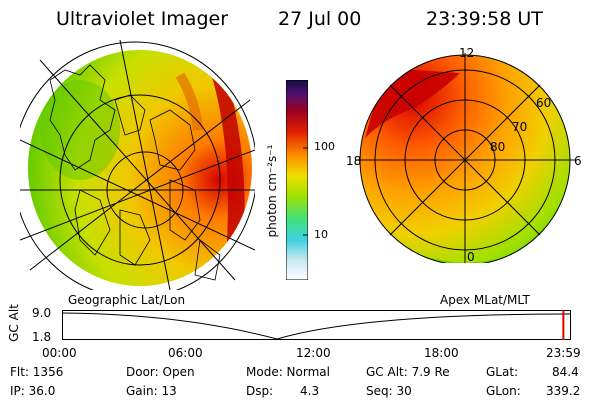  I want to click on gc-alt-value: GC Alt: 7.9 Re, so click(408, 372).